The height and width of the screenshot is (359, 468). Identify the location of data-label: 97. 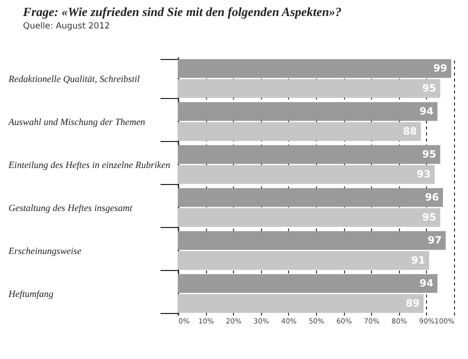
(435, 241).